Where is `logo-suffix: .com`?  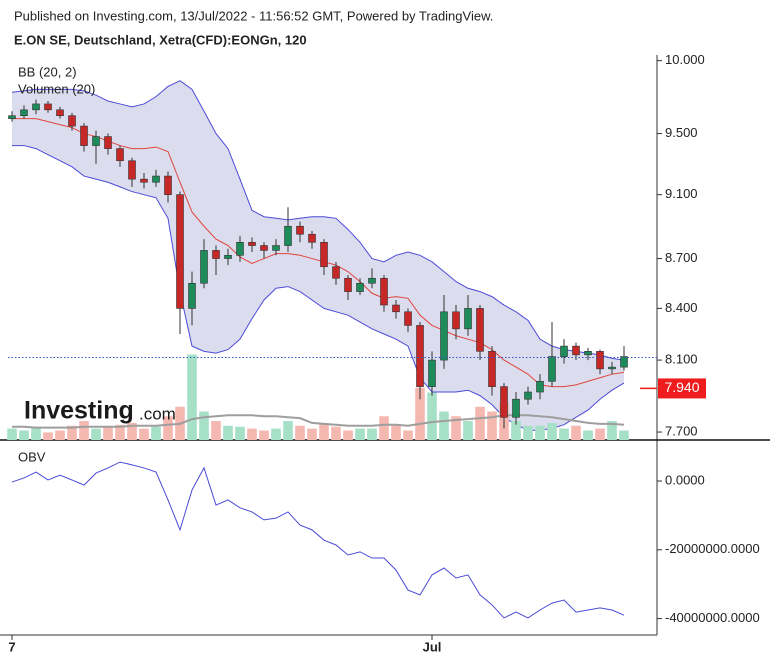 logo-suffix: .com is located at coordinates (157, 413).